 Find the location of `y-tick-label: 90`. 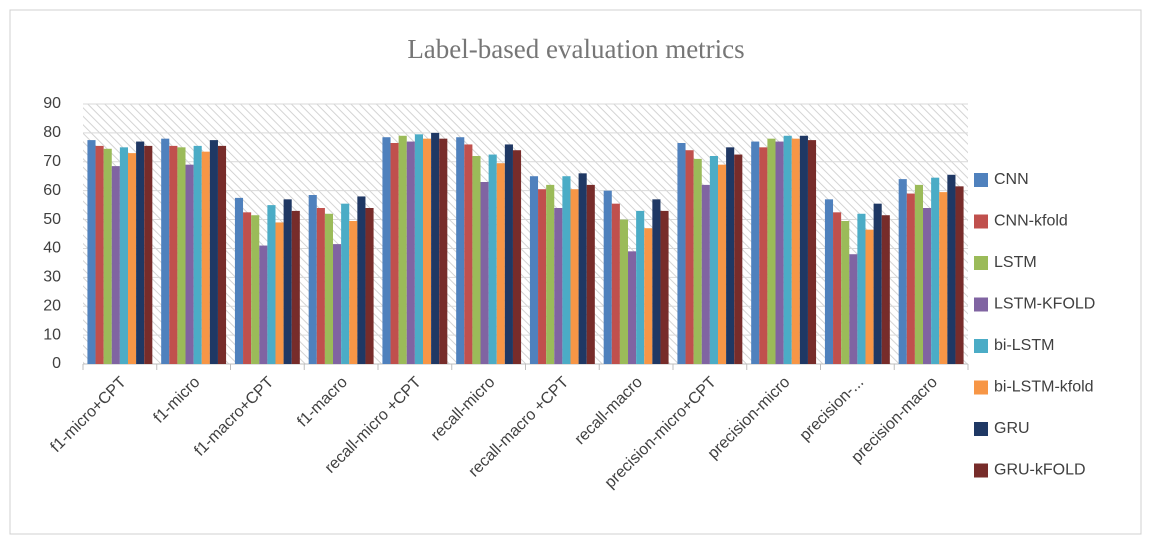

y-tick-label: 90 is located at coordinates (52, 103).